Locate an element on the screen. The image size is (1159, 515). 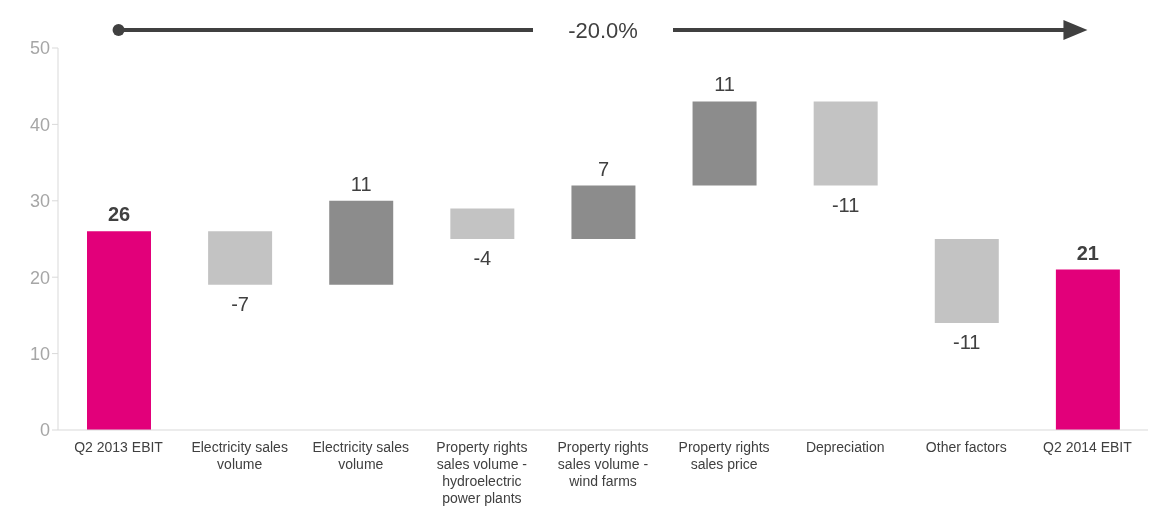
text: -20.0% is located at coordinates (603, 30).